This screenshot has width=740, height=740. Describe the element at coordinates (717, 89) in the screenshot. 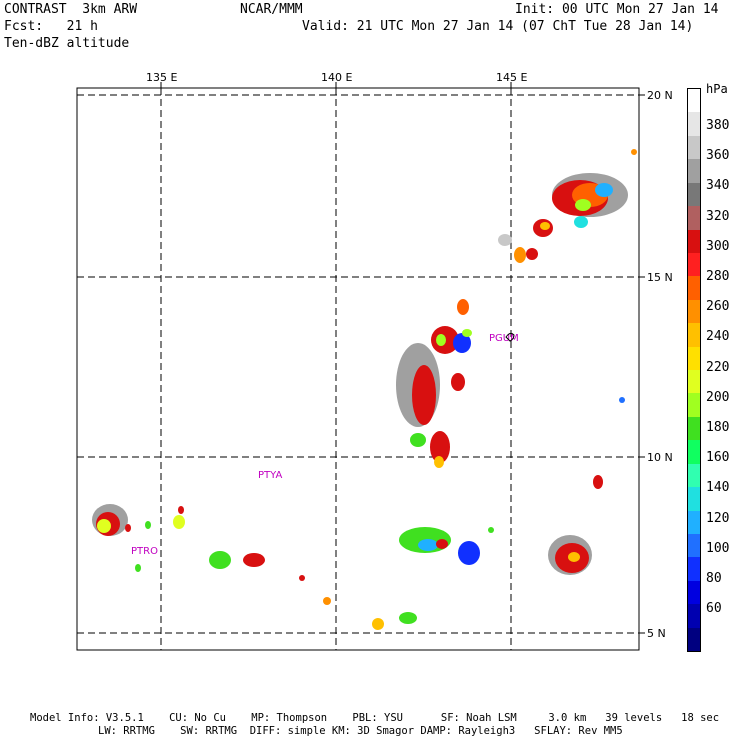

I see `colorbar-unit: hPa` at that location.